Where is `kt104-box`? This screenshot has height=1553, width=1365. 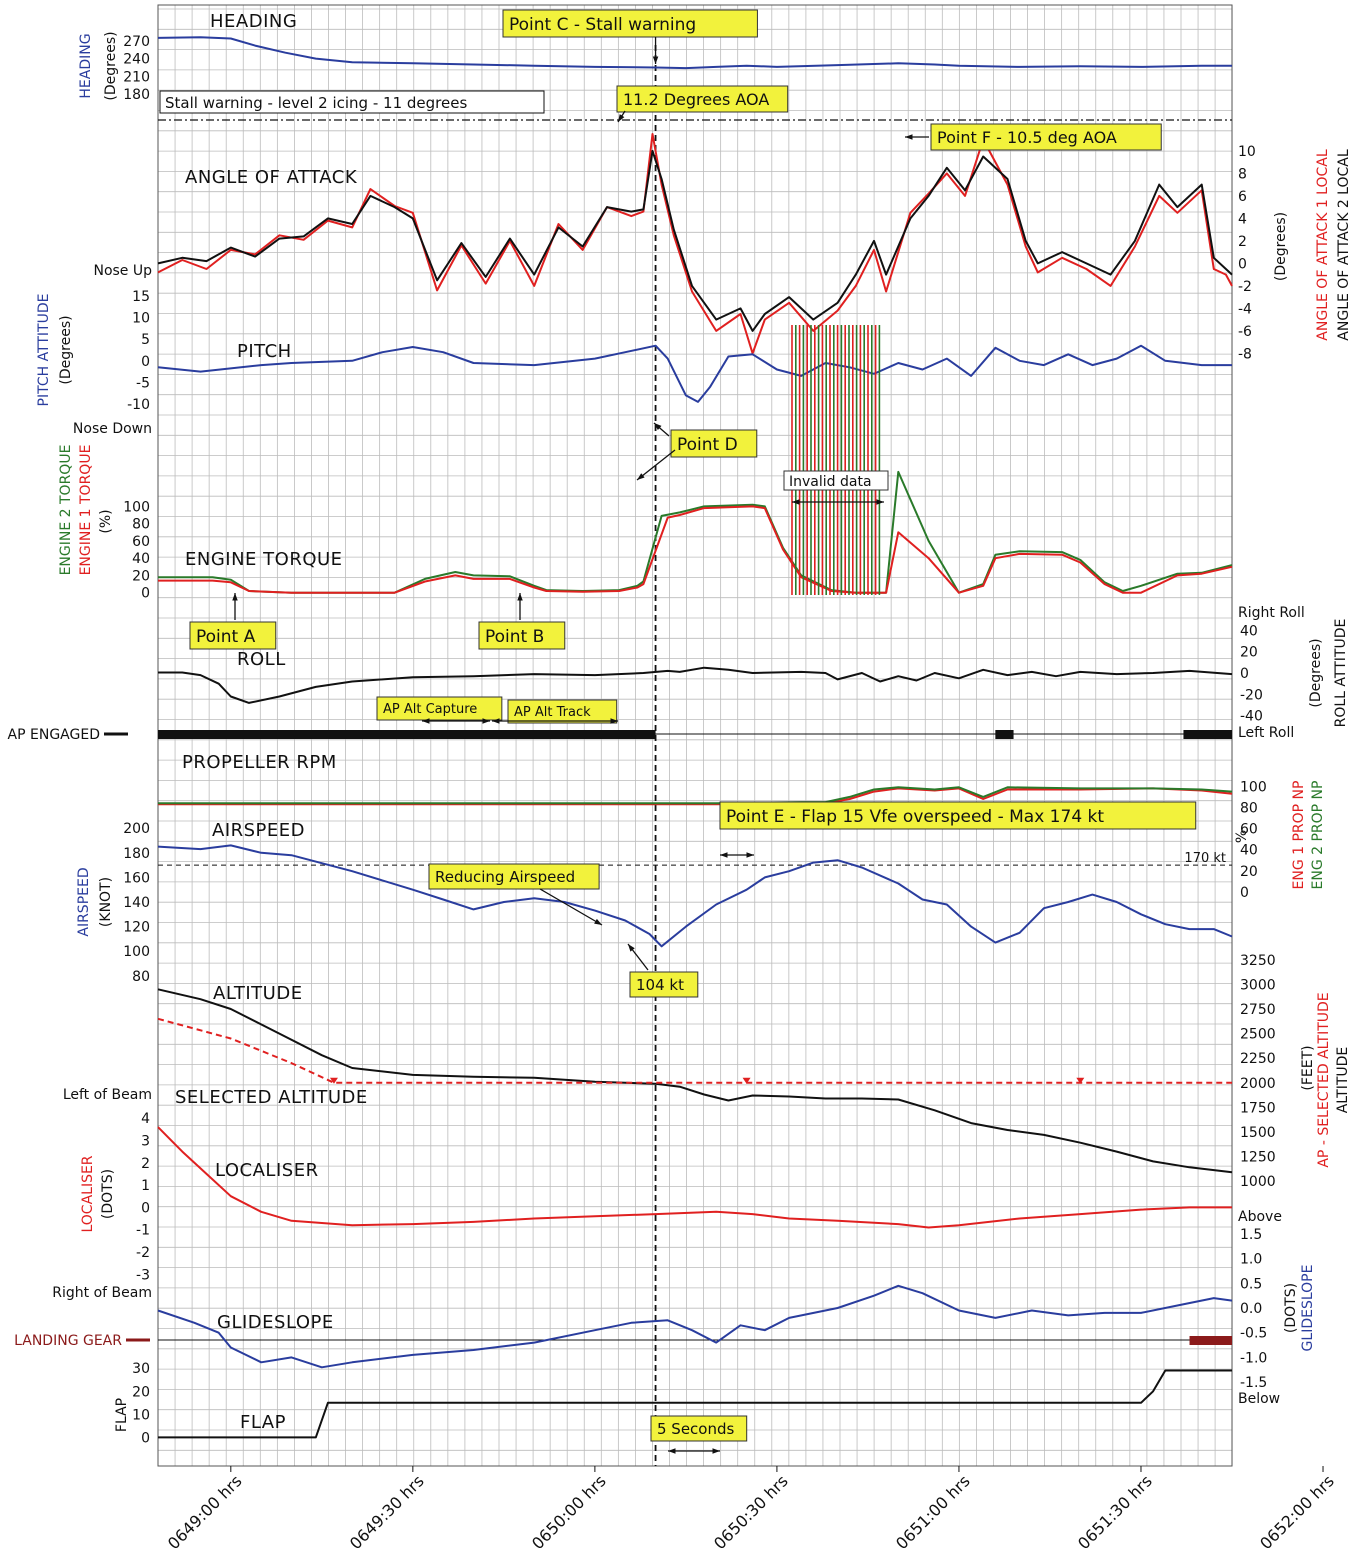 kt104-box is located at coordinates (664, 984).